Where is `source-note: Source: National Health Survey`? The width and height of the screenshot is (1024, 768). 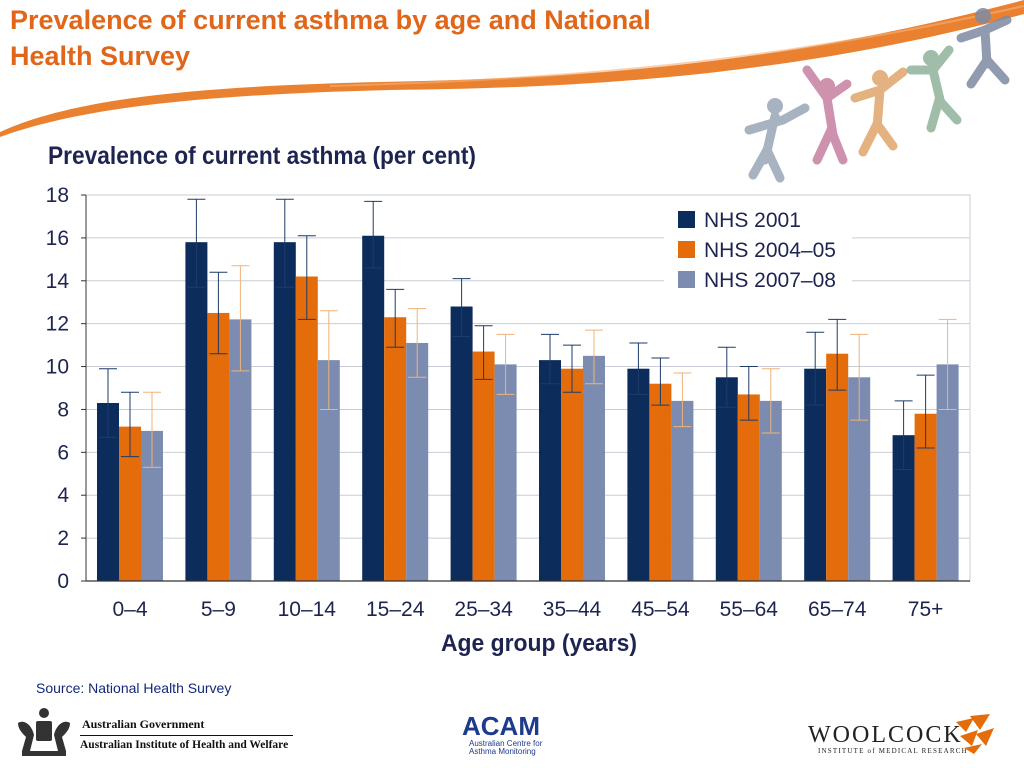 source-note: Source: National Health Survey is located at coordinates (134, 688).